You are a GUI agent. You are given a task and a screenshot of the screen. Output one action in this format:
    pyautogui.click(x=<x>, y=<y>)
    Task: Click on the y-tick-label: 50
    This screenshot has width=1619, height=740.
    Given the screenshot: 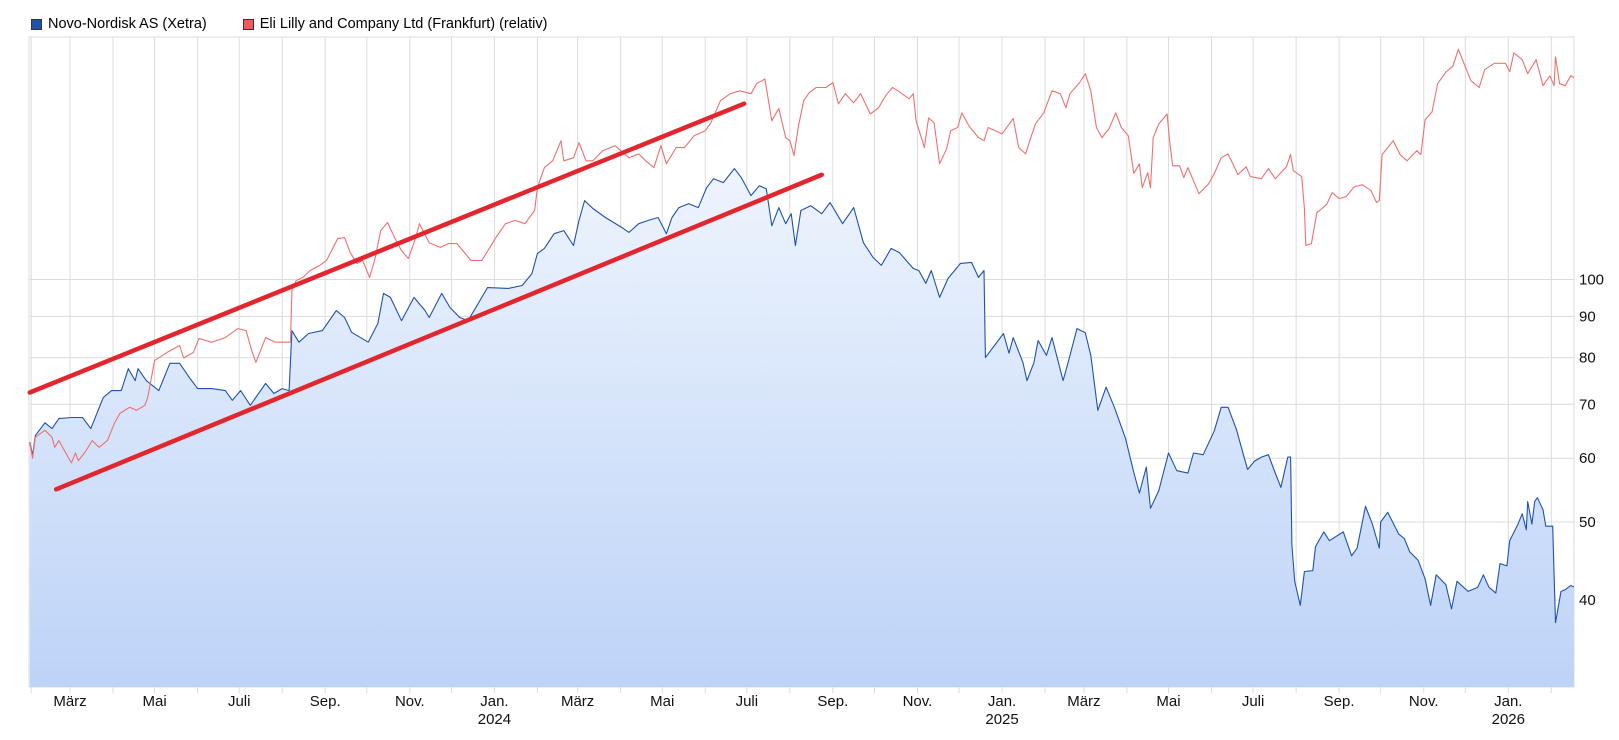 What is the action you would take?
    pyautogui.click(x=1587, y=522)
    